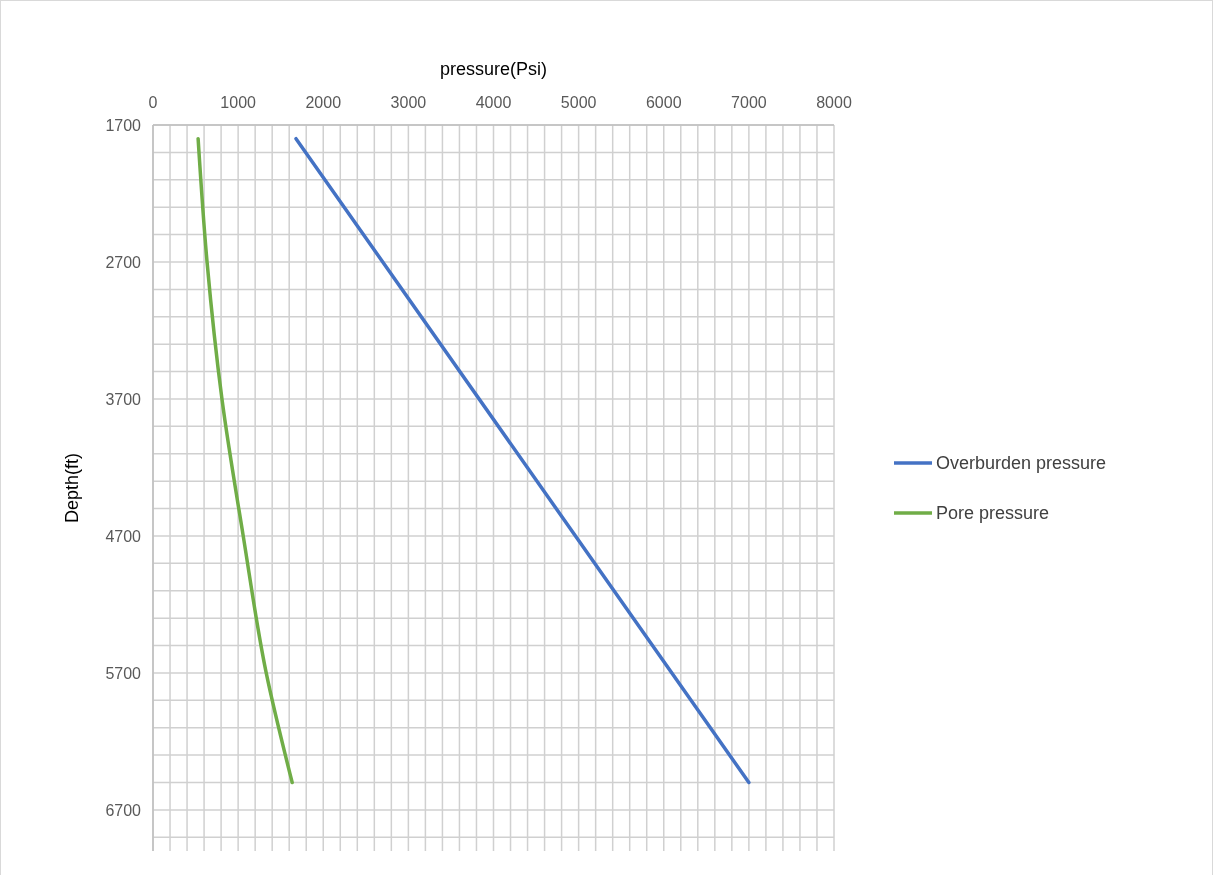  Describe the element at coordinates (123, 399) in the screenshot. I see `y-tick-label: 3700` at that location.